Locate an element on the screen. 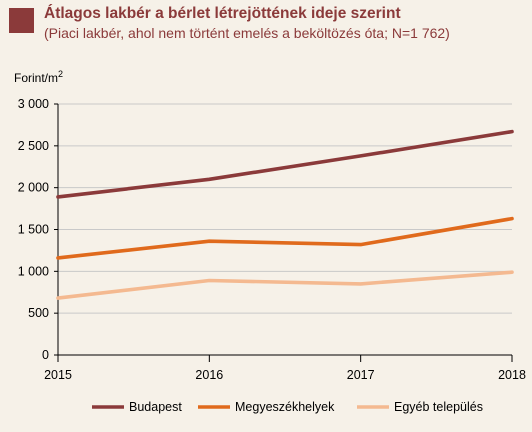  legend-label: Budapest is located at coordinates (155, 407).